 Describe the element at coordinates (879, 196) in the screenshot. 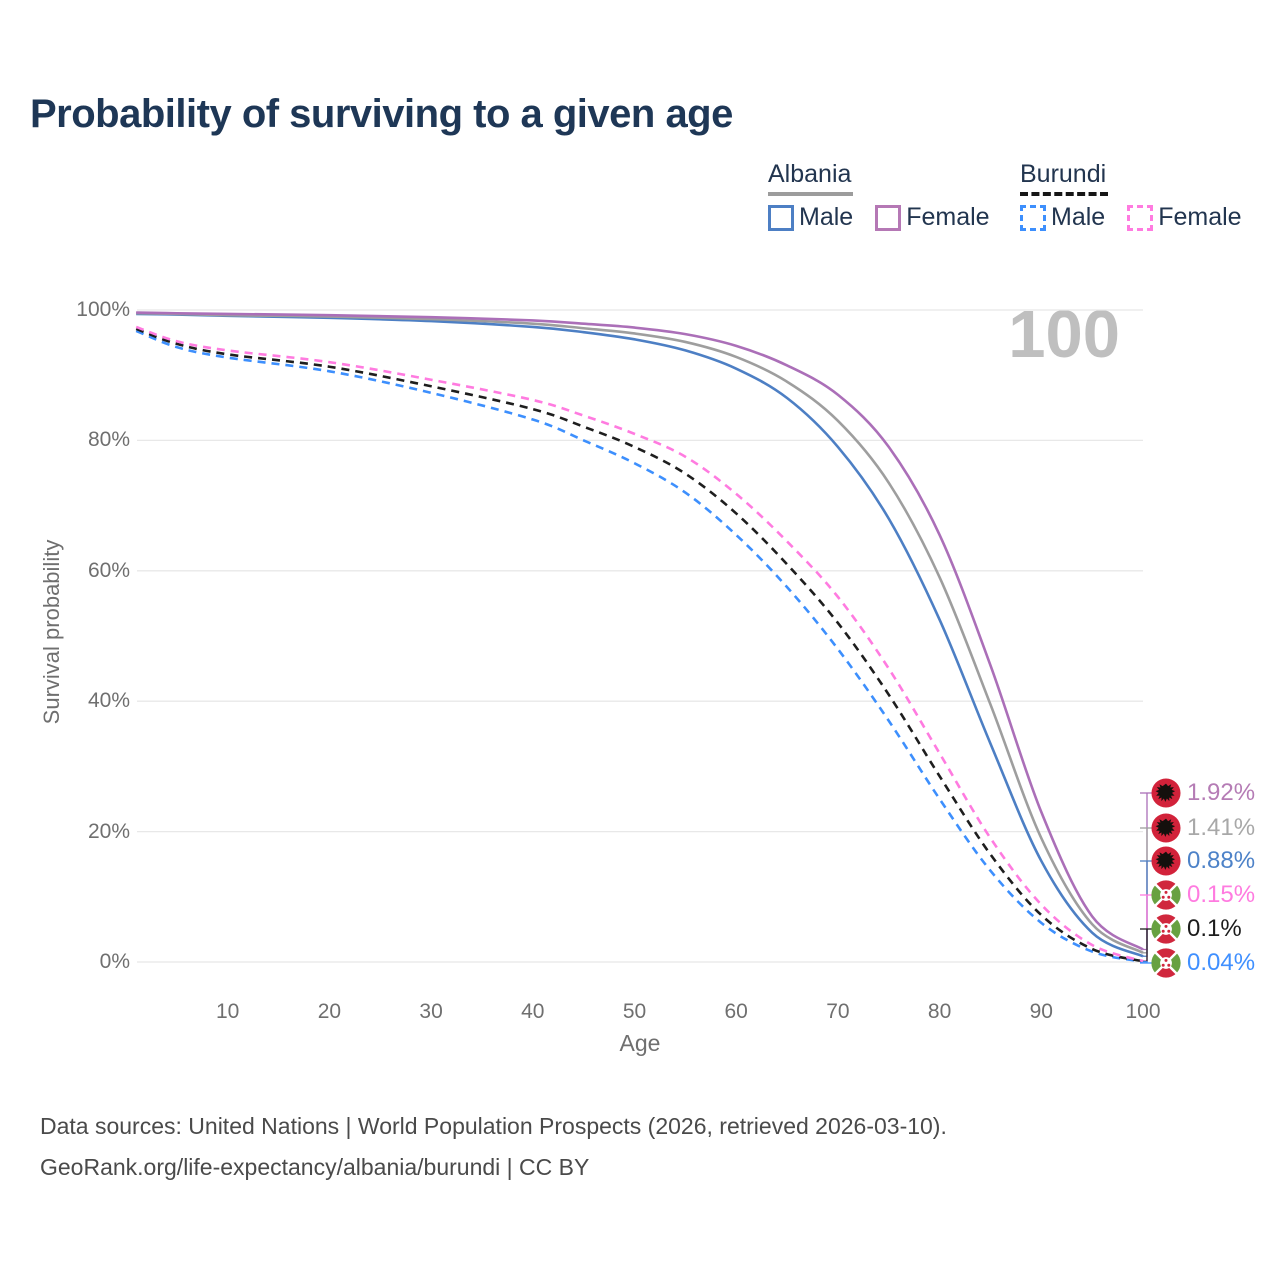

I see `legend-group-albania: Albania Male Female` at that location.